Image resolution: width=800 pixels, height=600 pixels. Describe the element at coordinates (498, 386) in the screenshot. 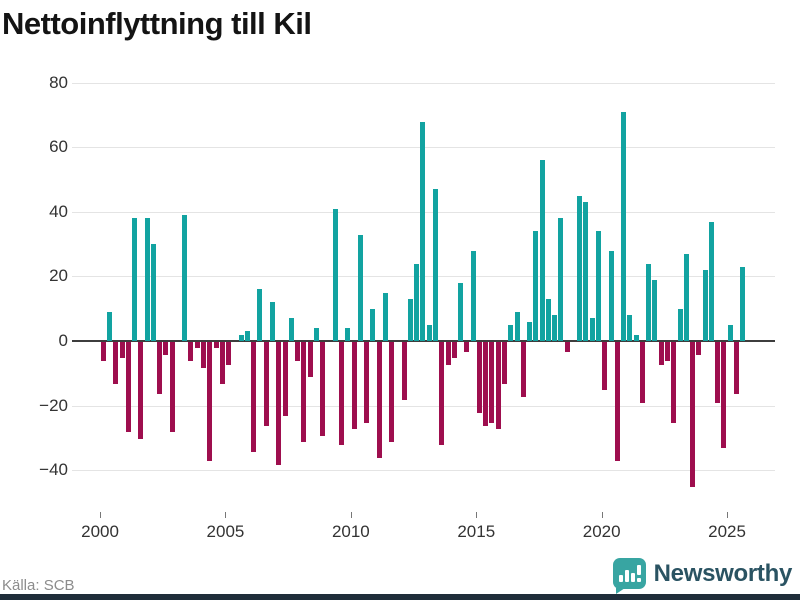

I see `bar-2015-q4` at that location.